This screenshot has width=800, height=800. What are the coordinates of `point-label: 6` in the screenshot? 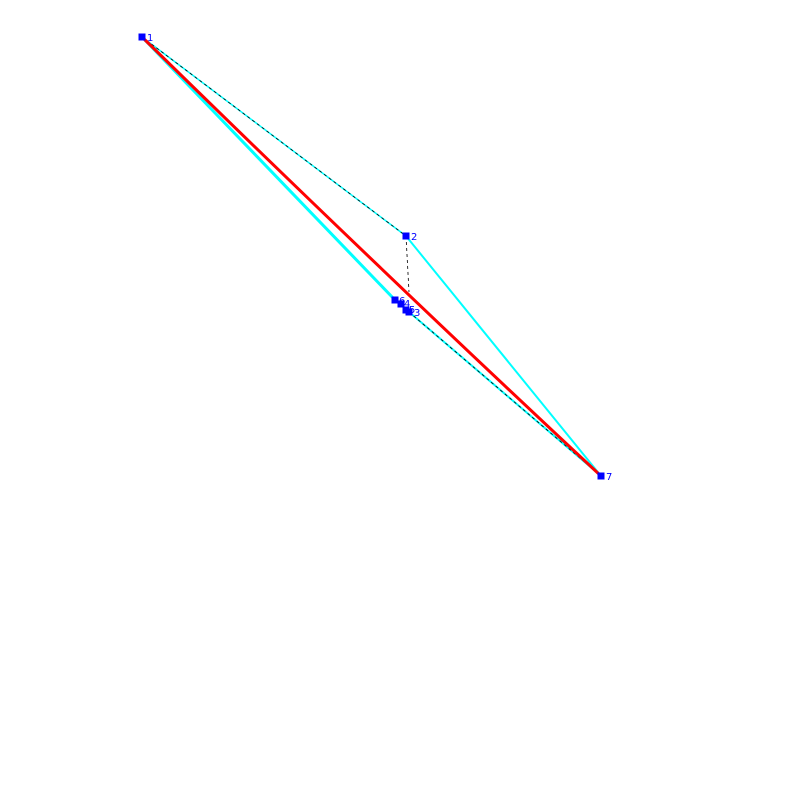 It's located at (402, 301).